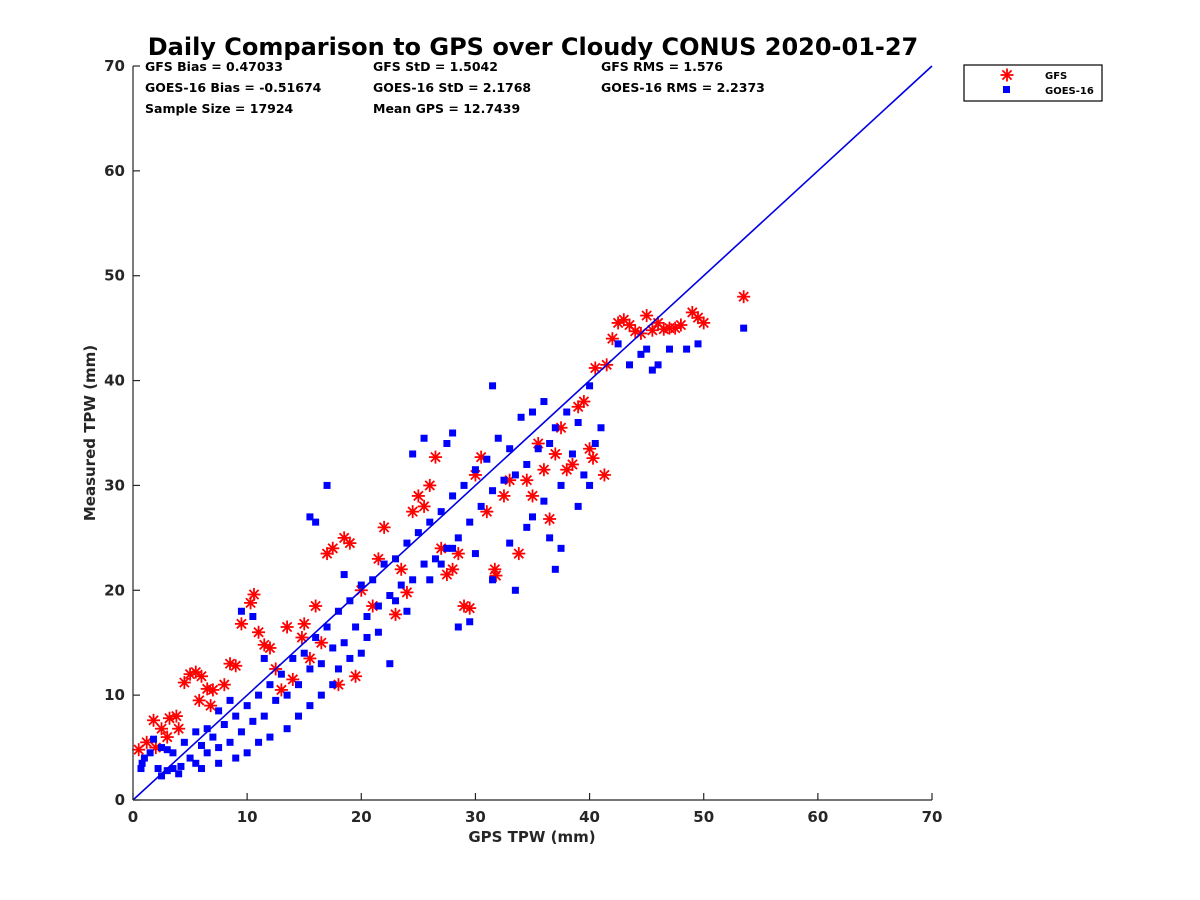 The height and width of the screenshot is (900, 1200). I want to click on stat-gfs-bias: GFS Bias = 0.47033, so click(214, 66).